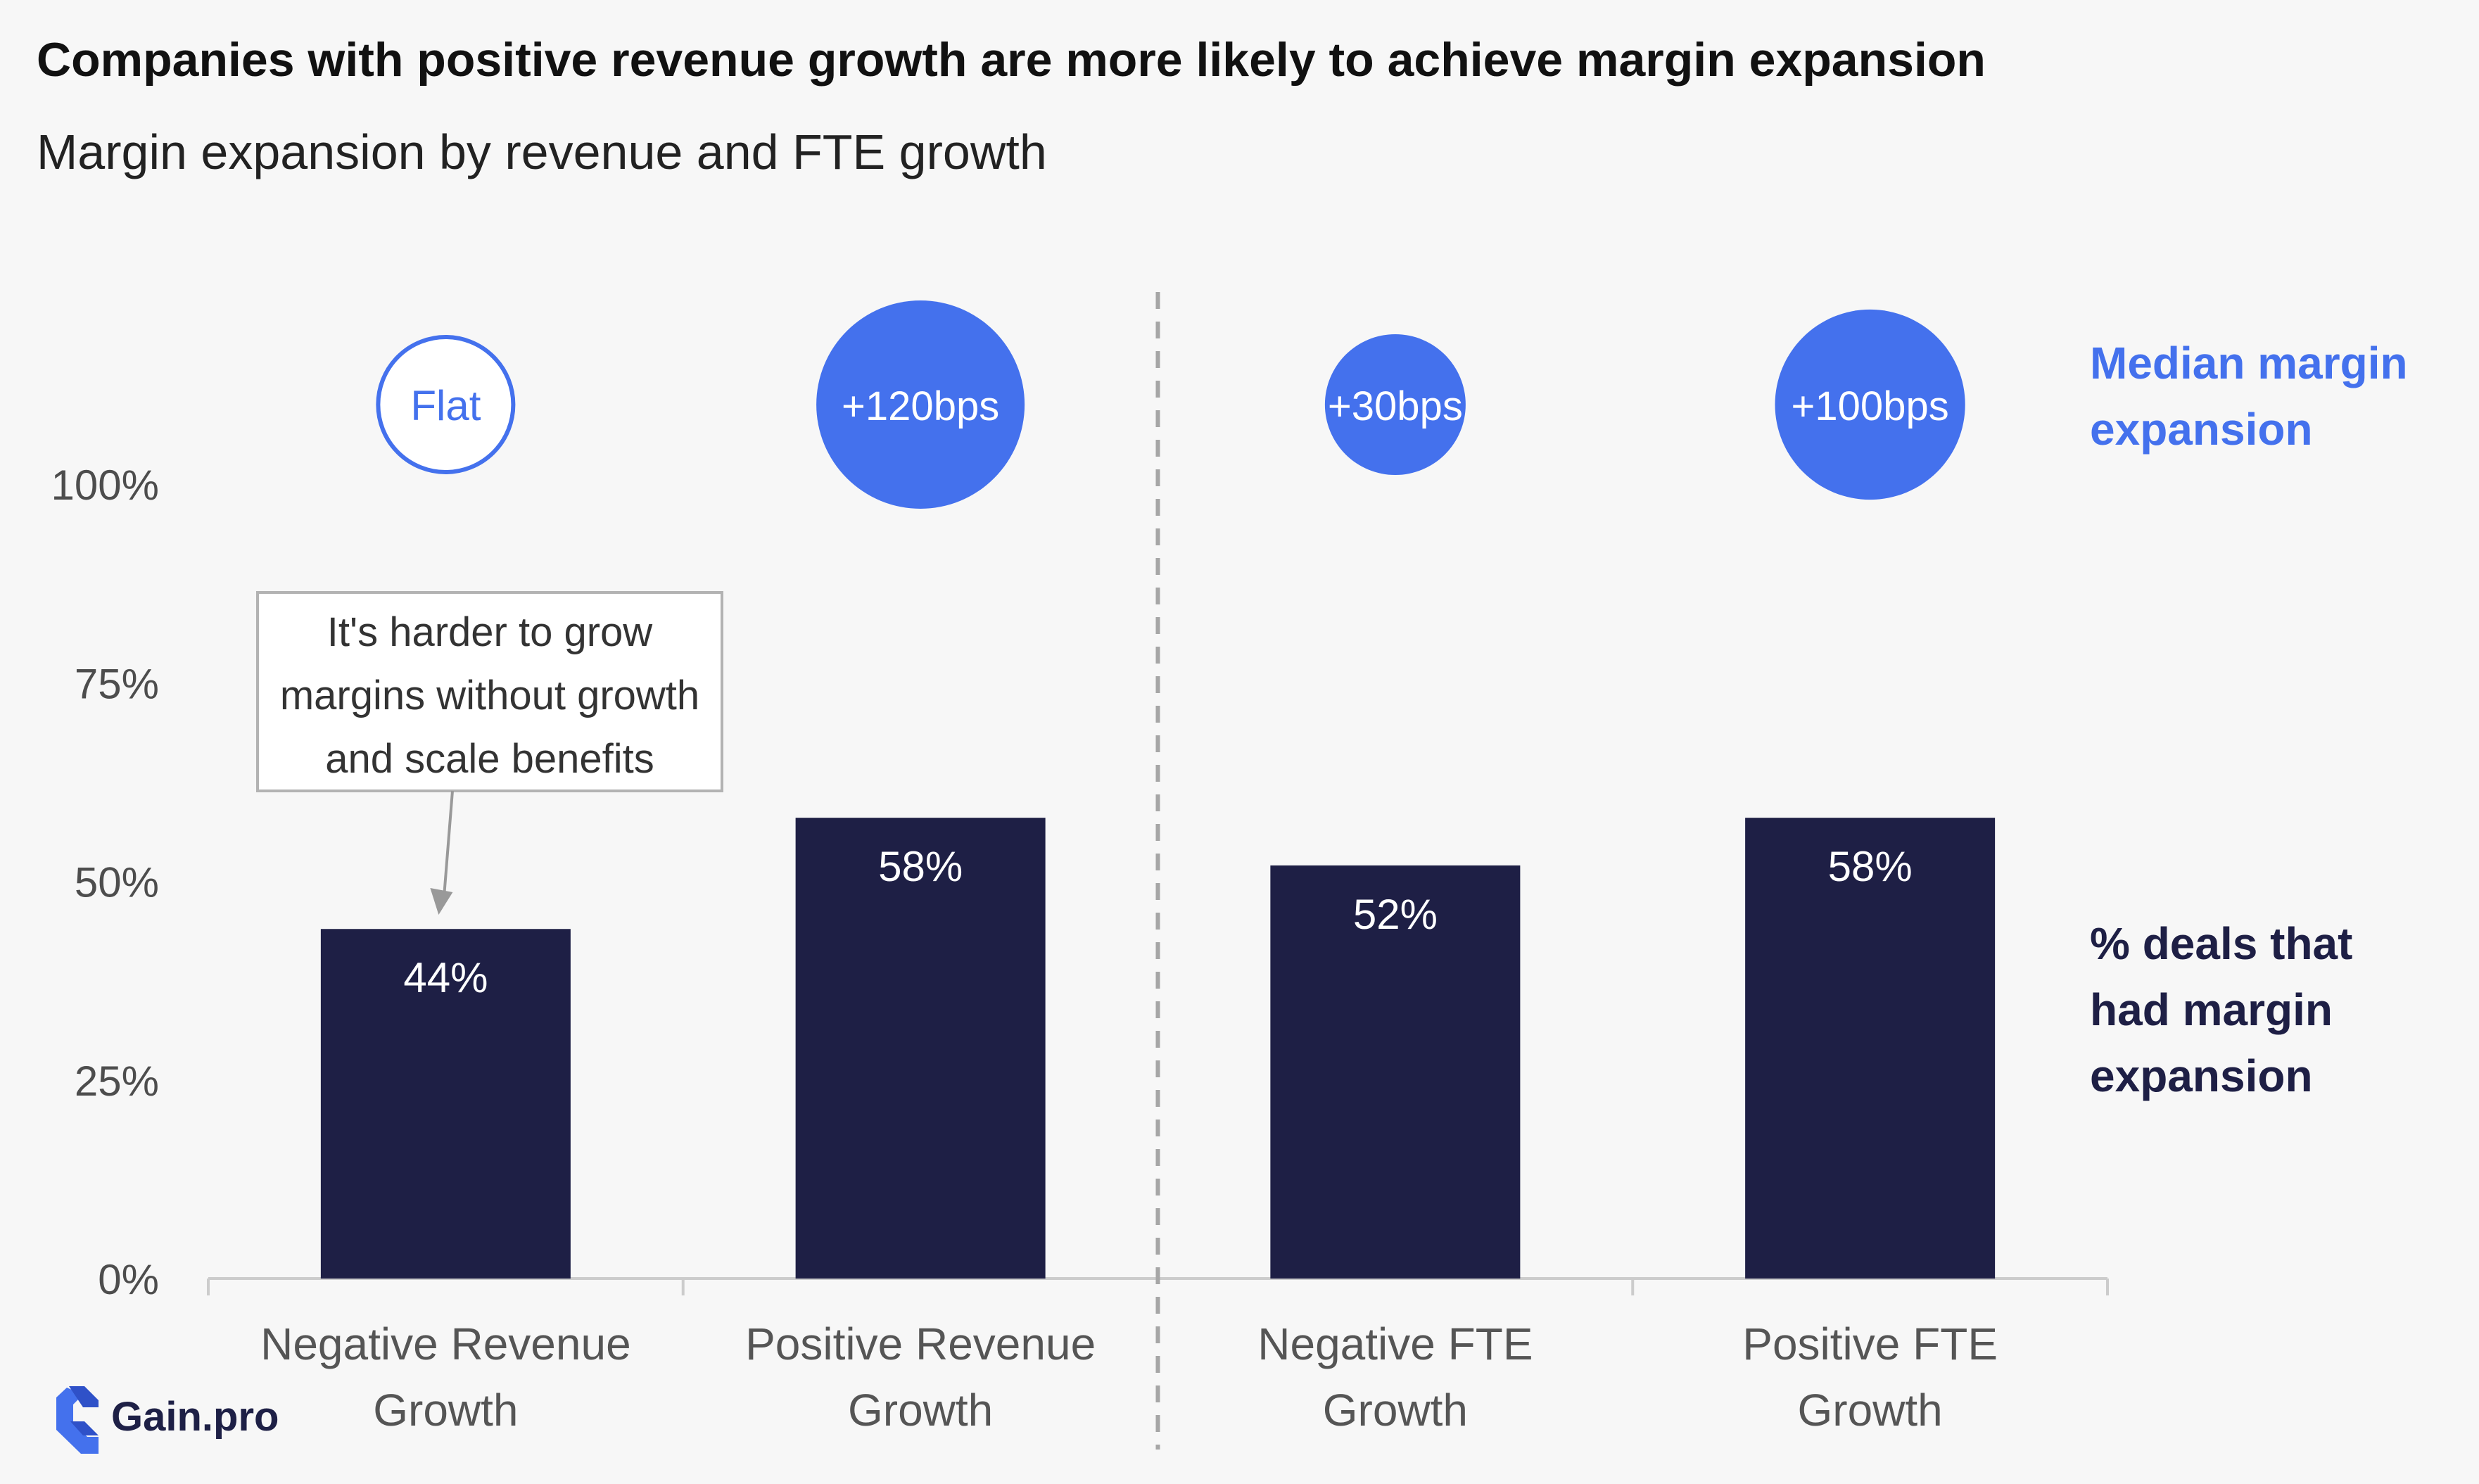 The height and width of the screenshot is (1484, 2479). I want to click on y-tick-label: 100%, so click(105, 485).